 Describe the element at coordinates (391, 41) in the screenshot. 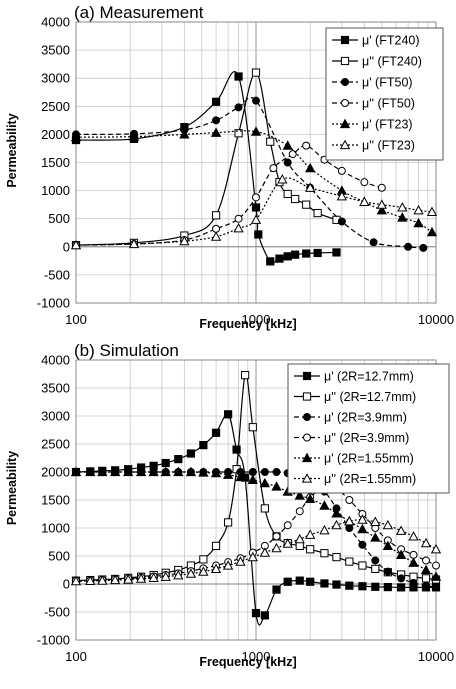

I see `legend-entry-label: μ' (FT240)` at that location.